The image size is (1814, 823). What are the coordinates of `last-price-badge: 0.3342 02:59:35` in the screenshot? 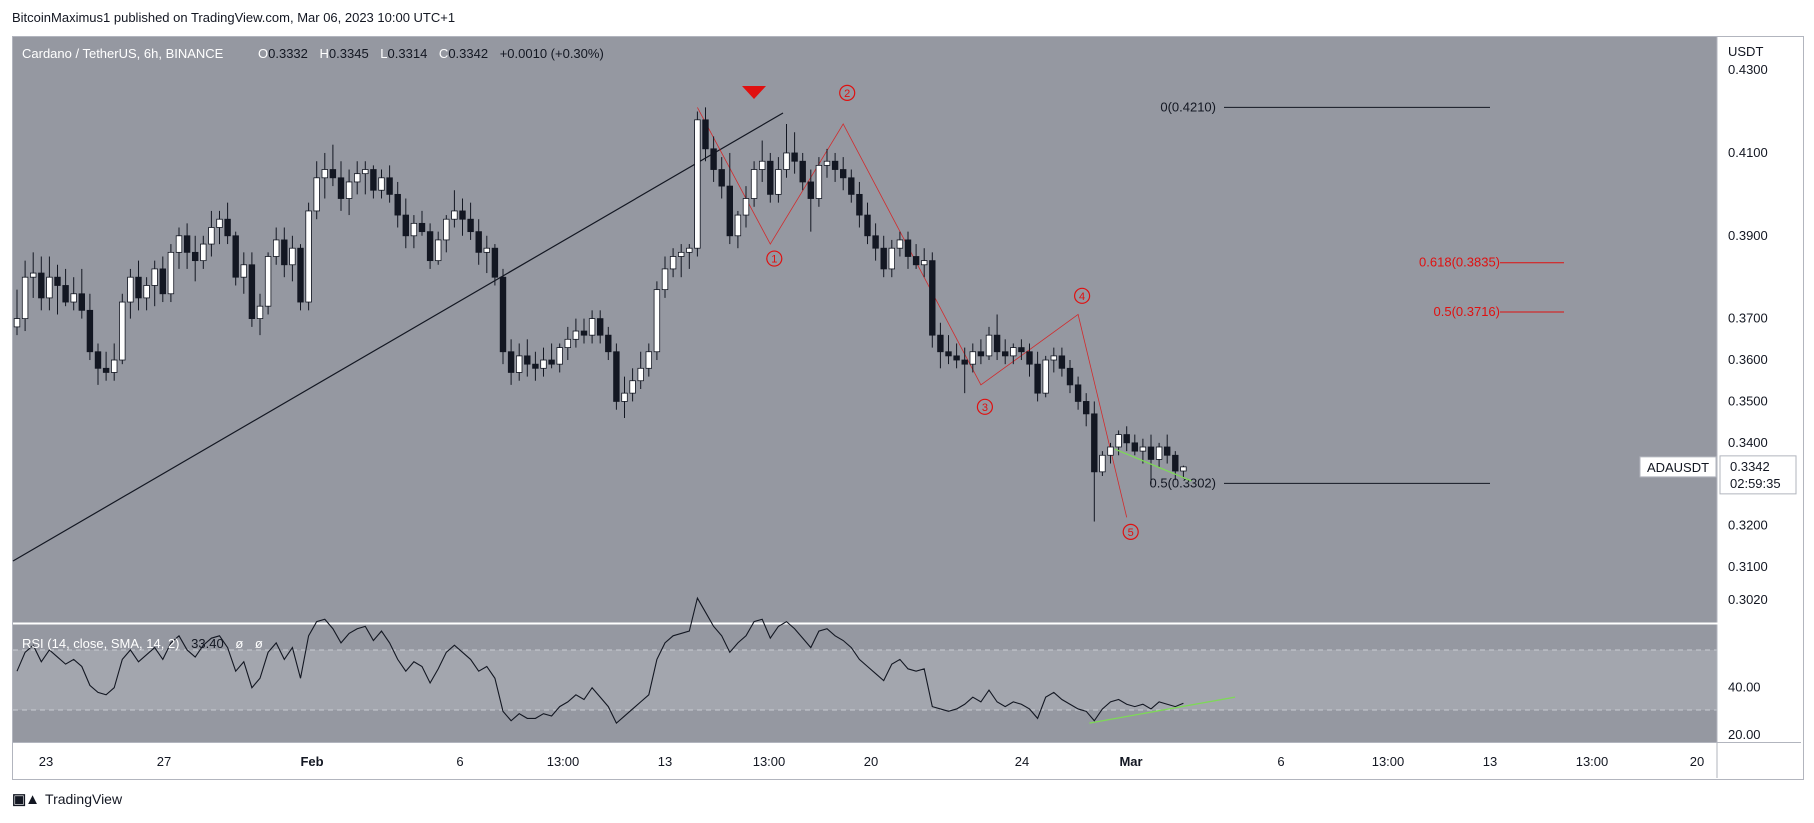 It's located at (1758, 475).